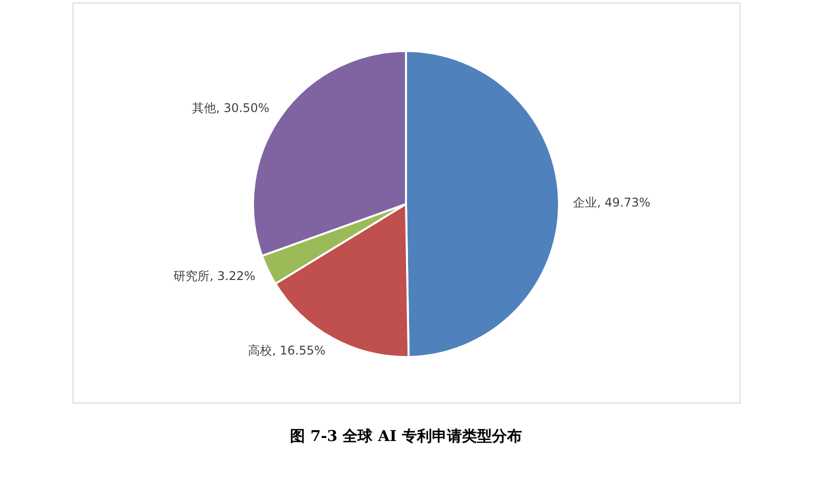 The image size is (826, 484). What do you see at coordinates (192, 276) in the screenshot?
I see `slice-label: 研究所` at bounding box center [192, 276].